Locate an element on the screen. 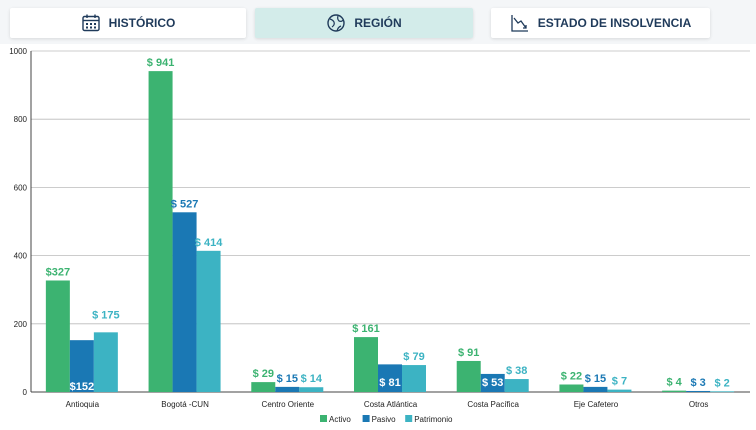 The width and height of the screenshot is (756, 430). calendar-icon is located at coordinates (91, 23).